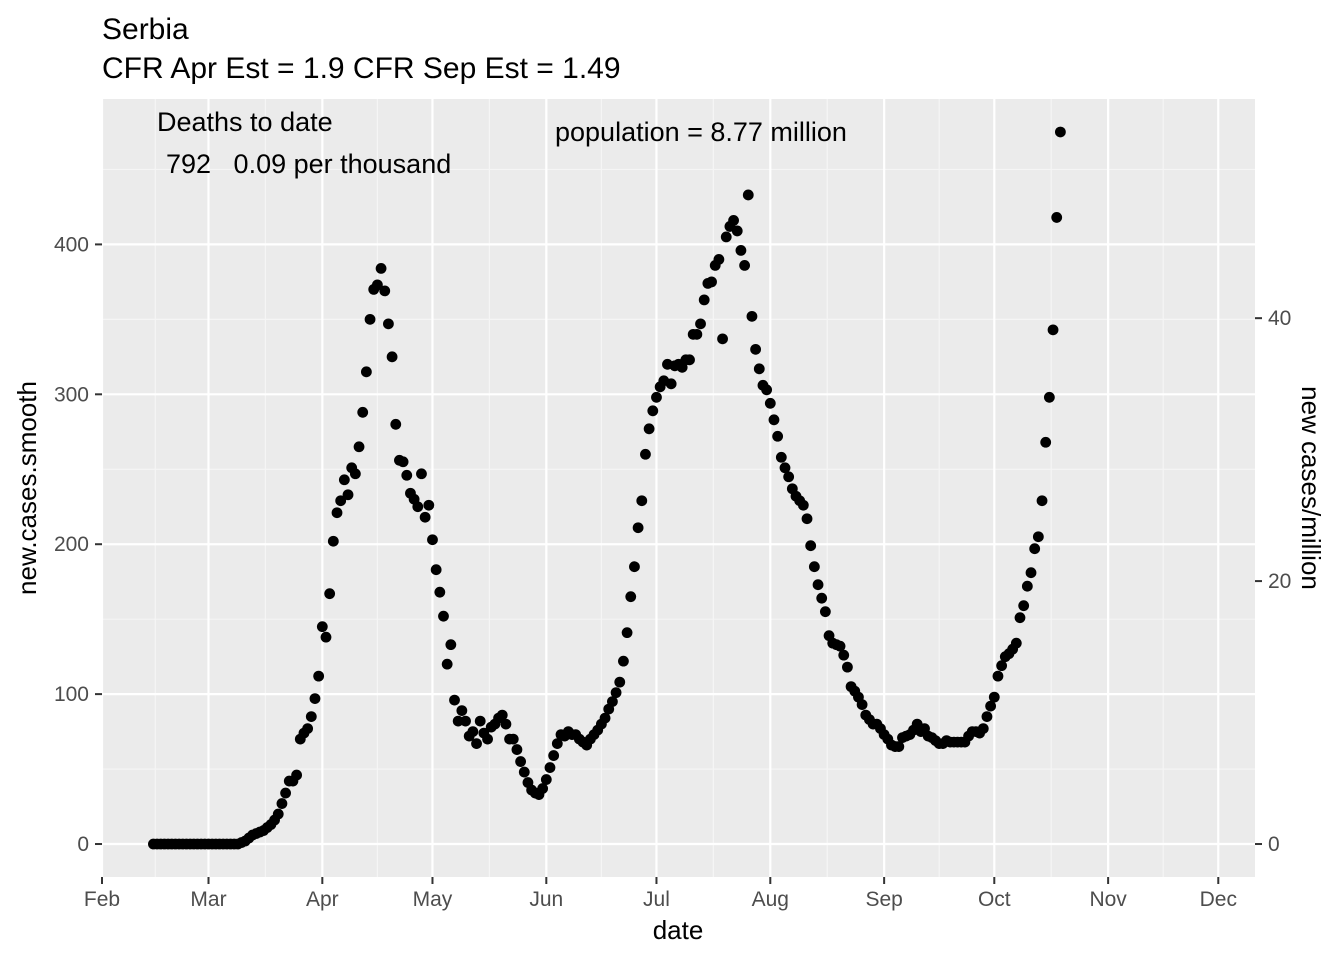 The image size is (1344, 960). I want to click on deaths-values: 792 0.09 per thousand, so click(308, 164).